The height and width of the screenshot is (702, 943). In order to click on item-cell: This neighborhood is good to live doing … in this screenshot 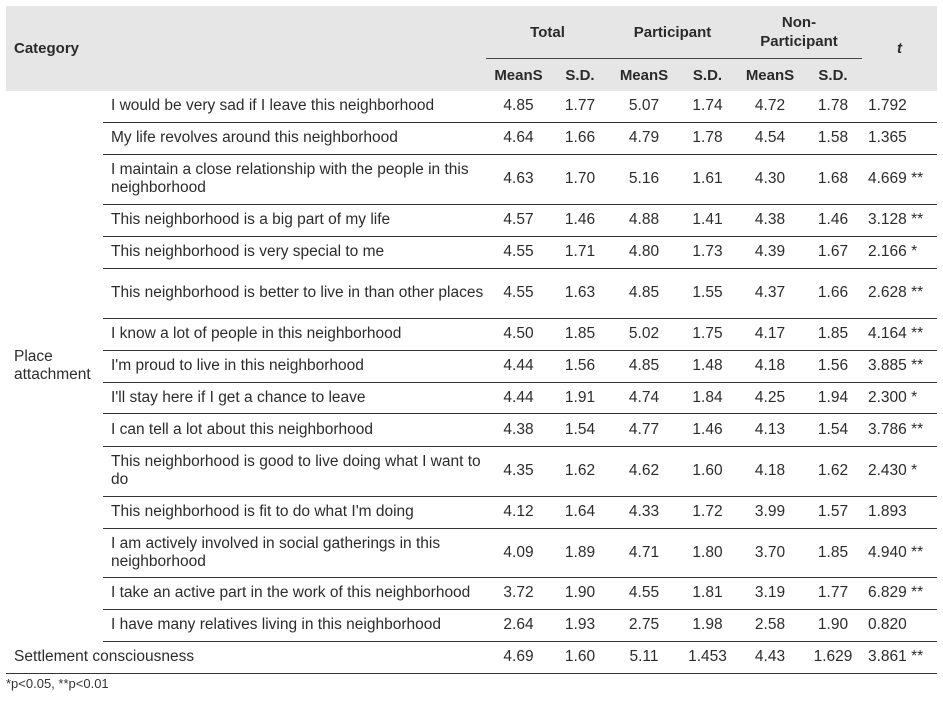, I will do `click(294, 471)`.